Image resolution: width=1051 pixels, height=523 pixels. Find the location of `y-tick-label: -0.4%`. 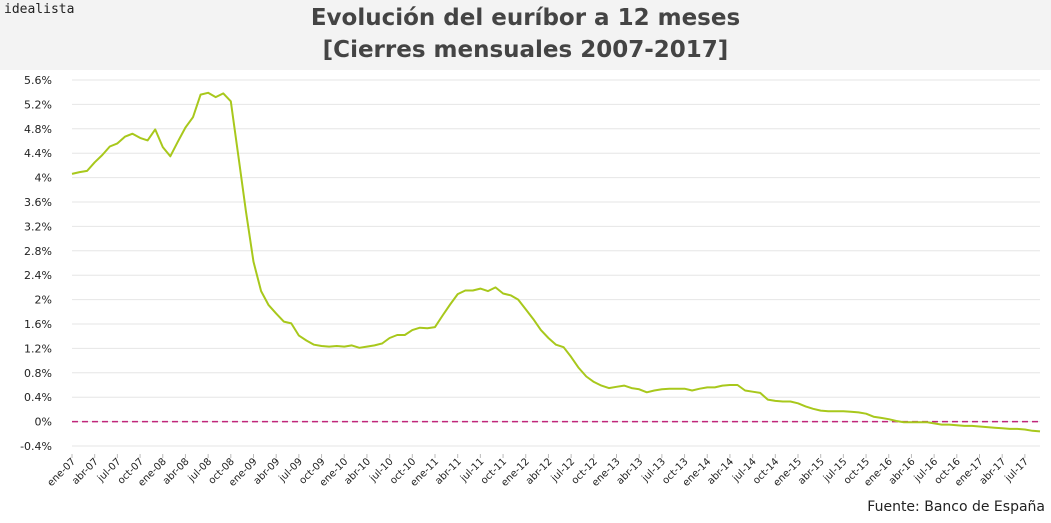

y-tick-label: -0.4% is located at coordinates (36, 446).